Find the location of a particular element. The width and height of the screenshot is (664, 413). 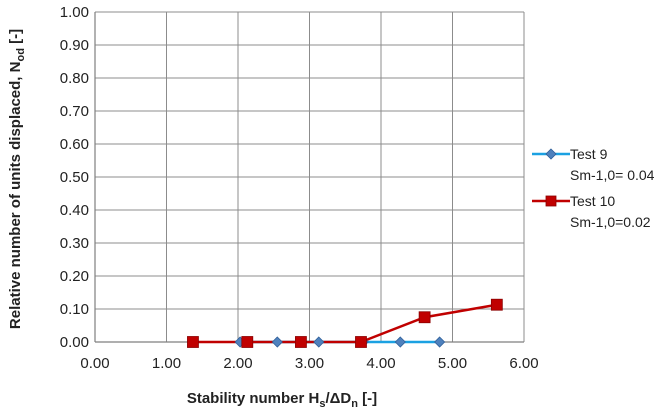

y-tick-label: 0.70 is located at coordinates (74, 111).